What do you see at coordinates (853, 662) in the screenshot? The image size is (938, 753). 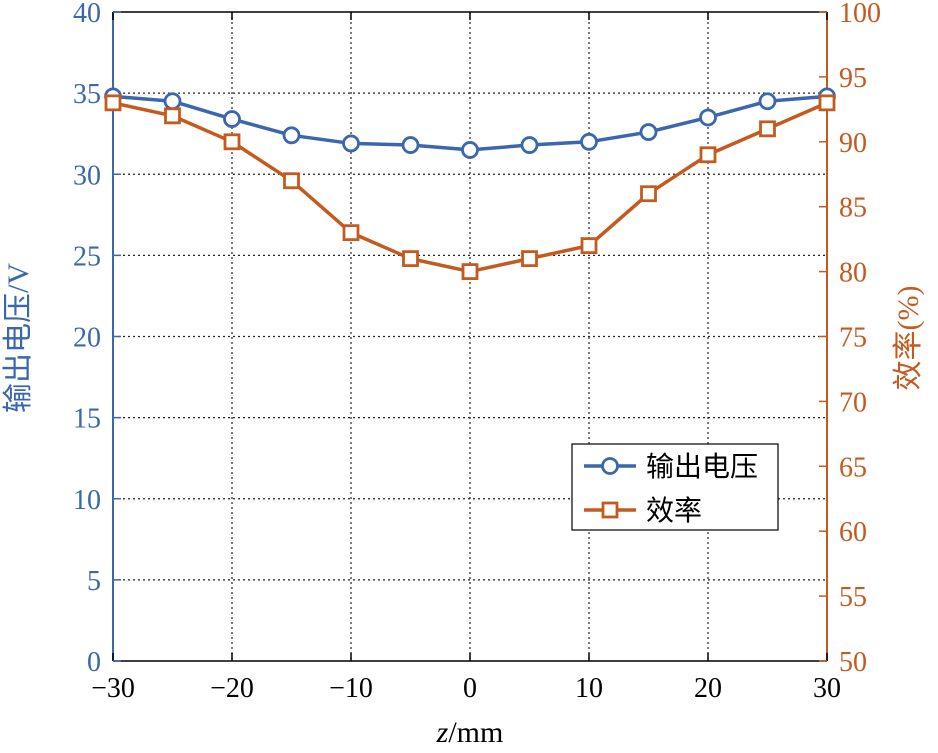 I see `right-y-tick-label: 50` at bounding box center [853, 662].